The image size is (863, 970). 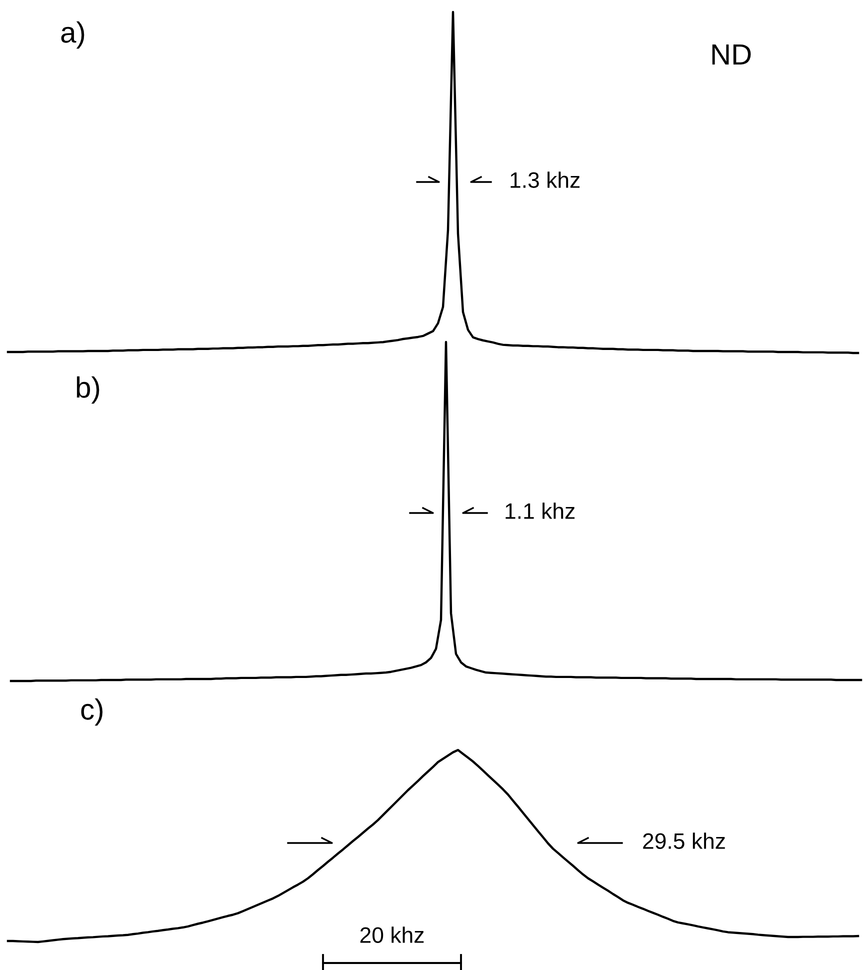 I want to click on annotation: 1.1 khz, so click(x=540, y=510).